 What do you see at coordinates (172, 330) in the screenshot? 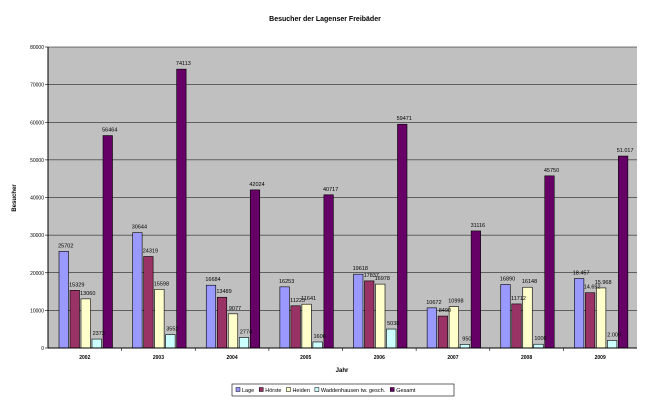
I see `data-label: 3552` at bounding box center [172, 330].